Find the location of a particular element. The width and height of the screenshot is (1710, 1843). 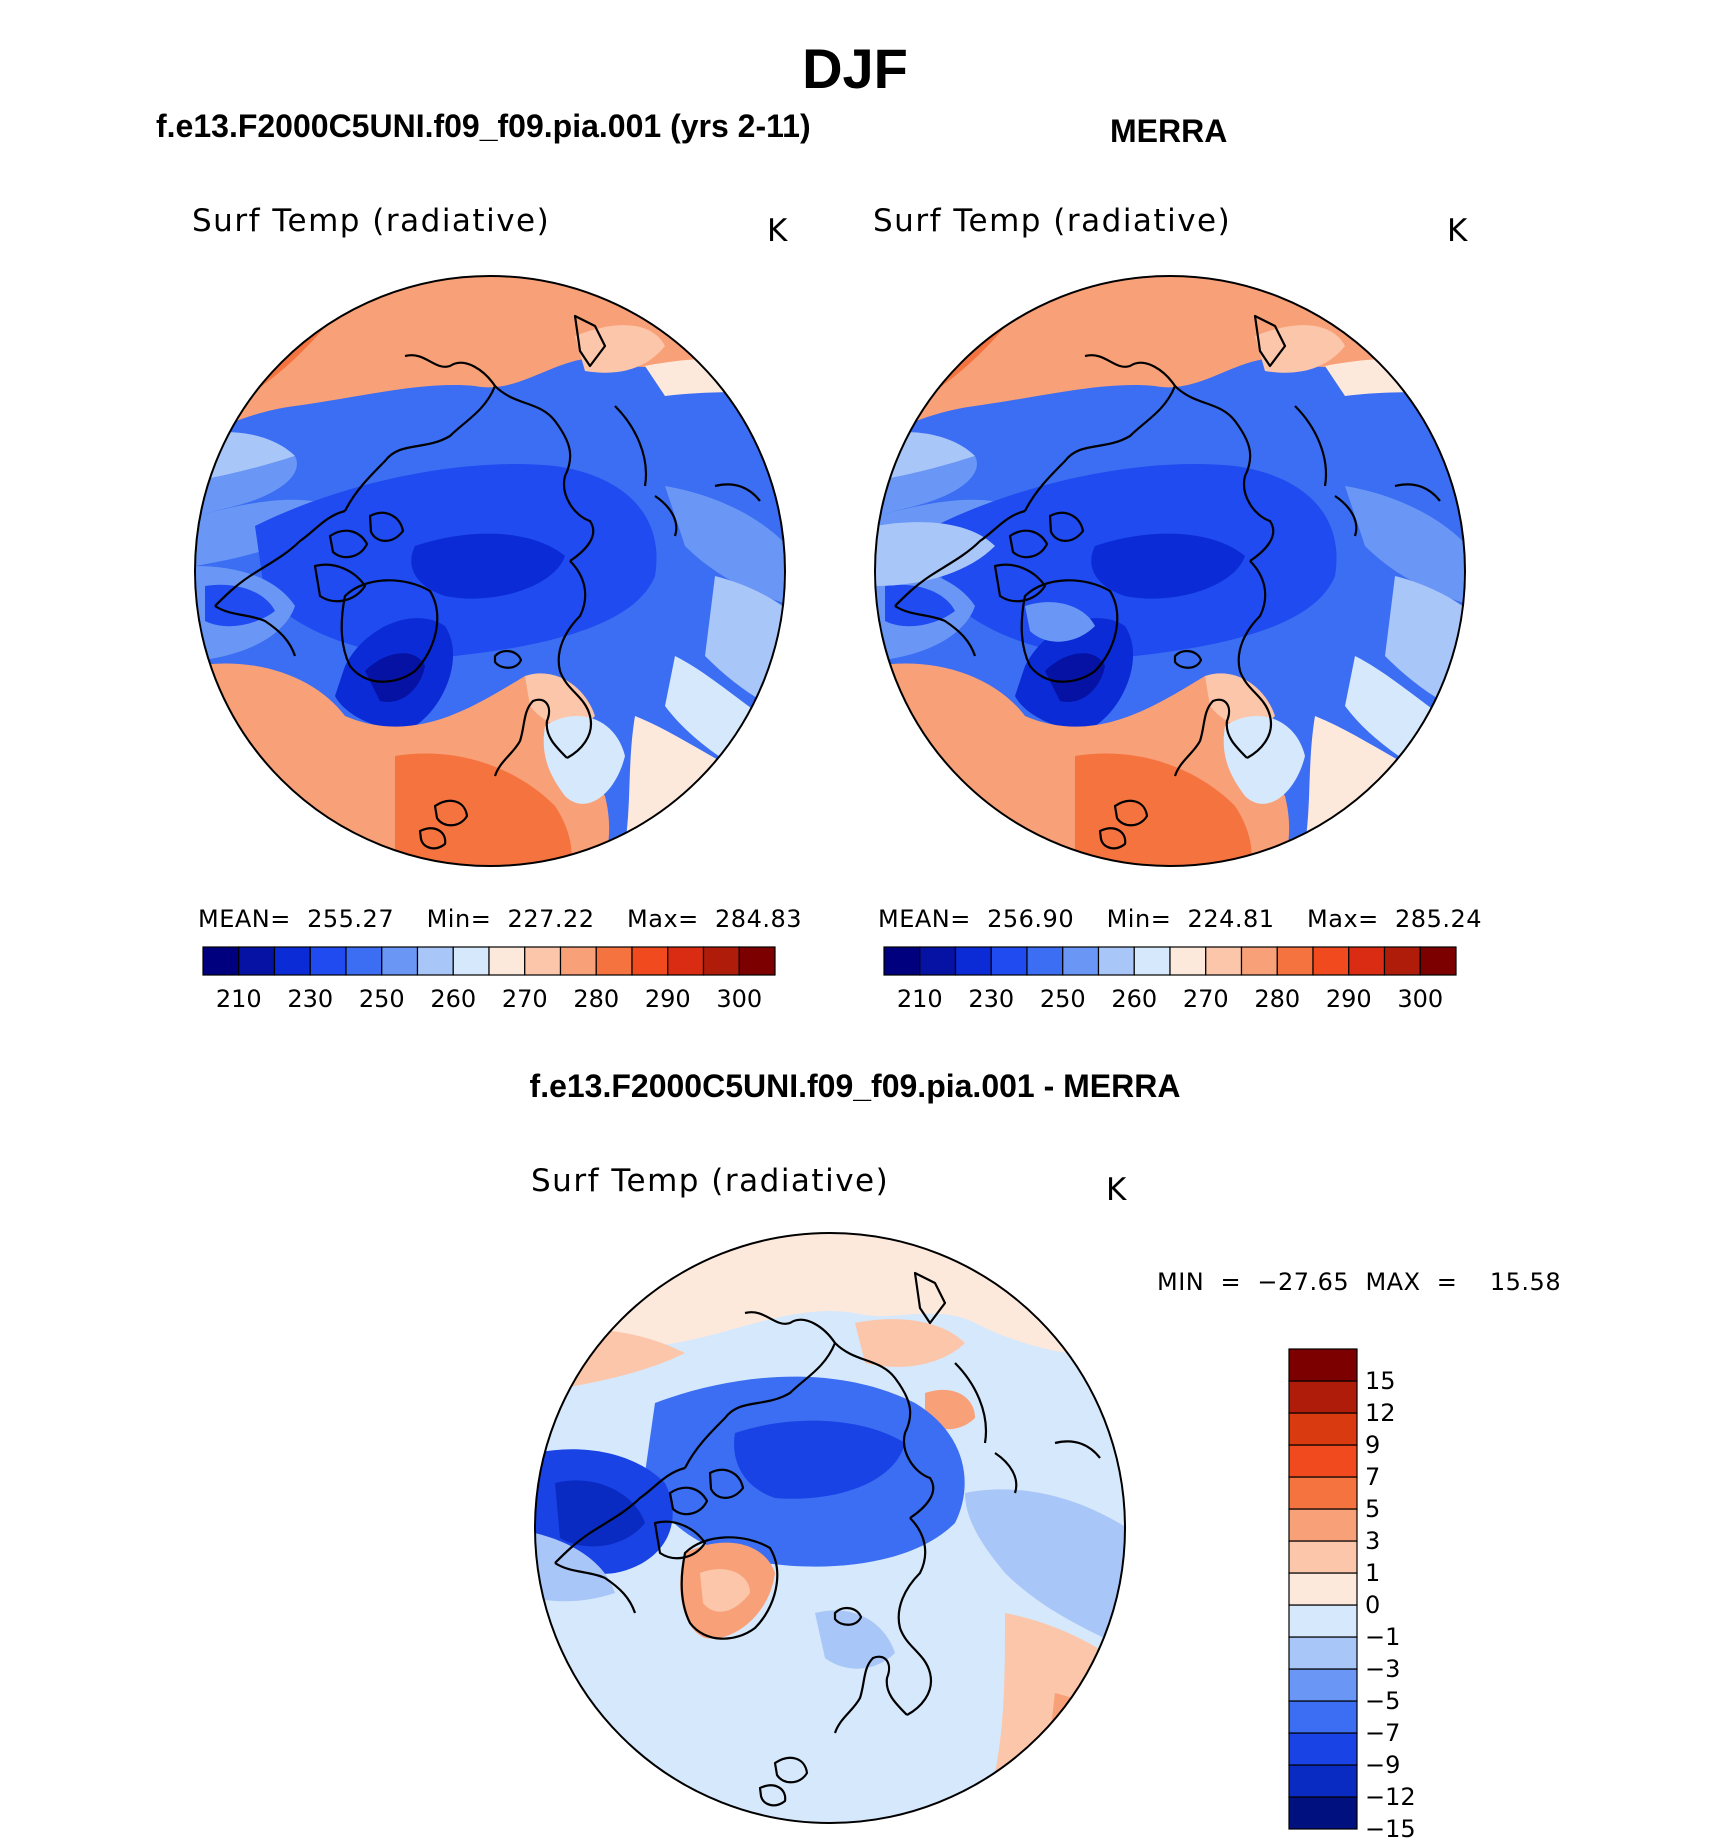

colorbar-left-tick-label: 280 is located at coordinates (596, 999).